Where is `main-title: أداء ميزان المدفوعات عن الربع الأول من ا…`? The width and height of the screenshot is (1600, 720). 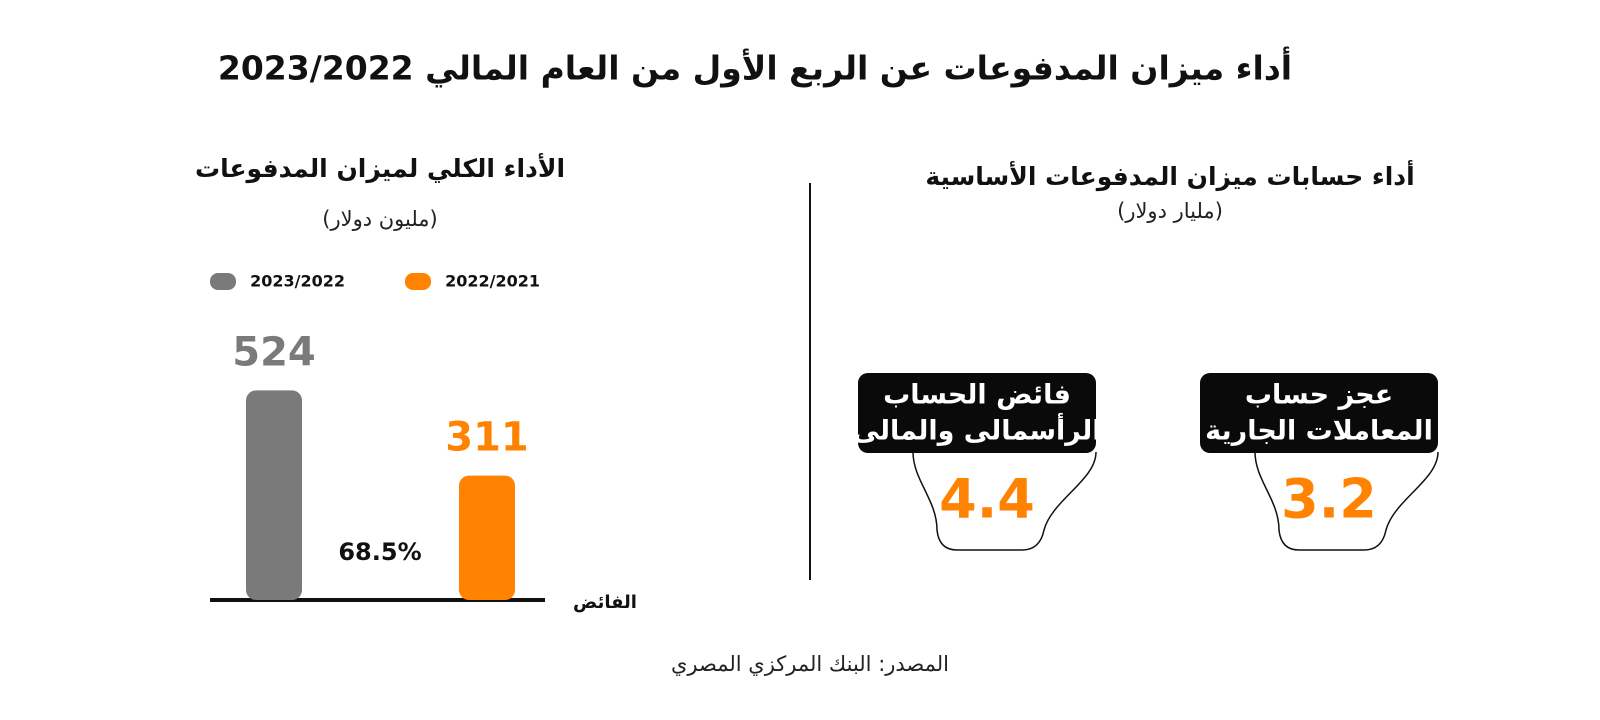
main-title: أداء ميزان المدفوعات عن الربع الأول من ا… is located at coordinates (755, 68).